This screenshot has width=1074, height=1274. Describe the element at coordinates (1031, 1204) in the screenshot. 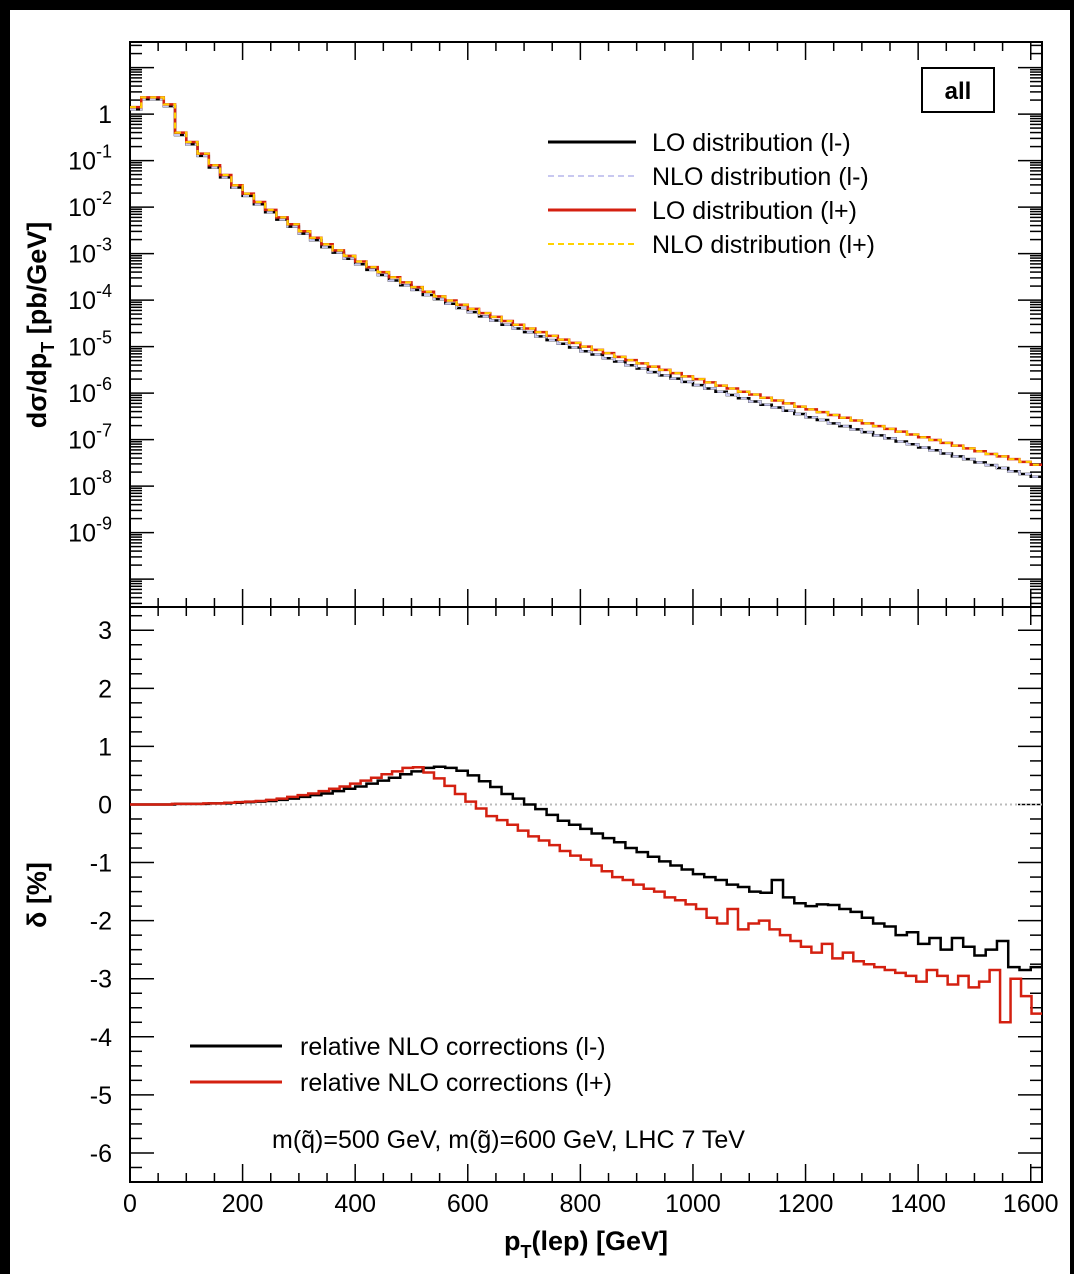

I see `x-tick-label: 1600` at that location.